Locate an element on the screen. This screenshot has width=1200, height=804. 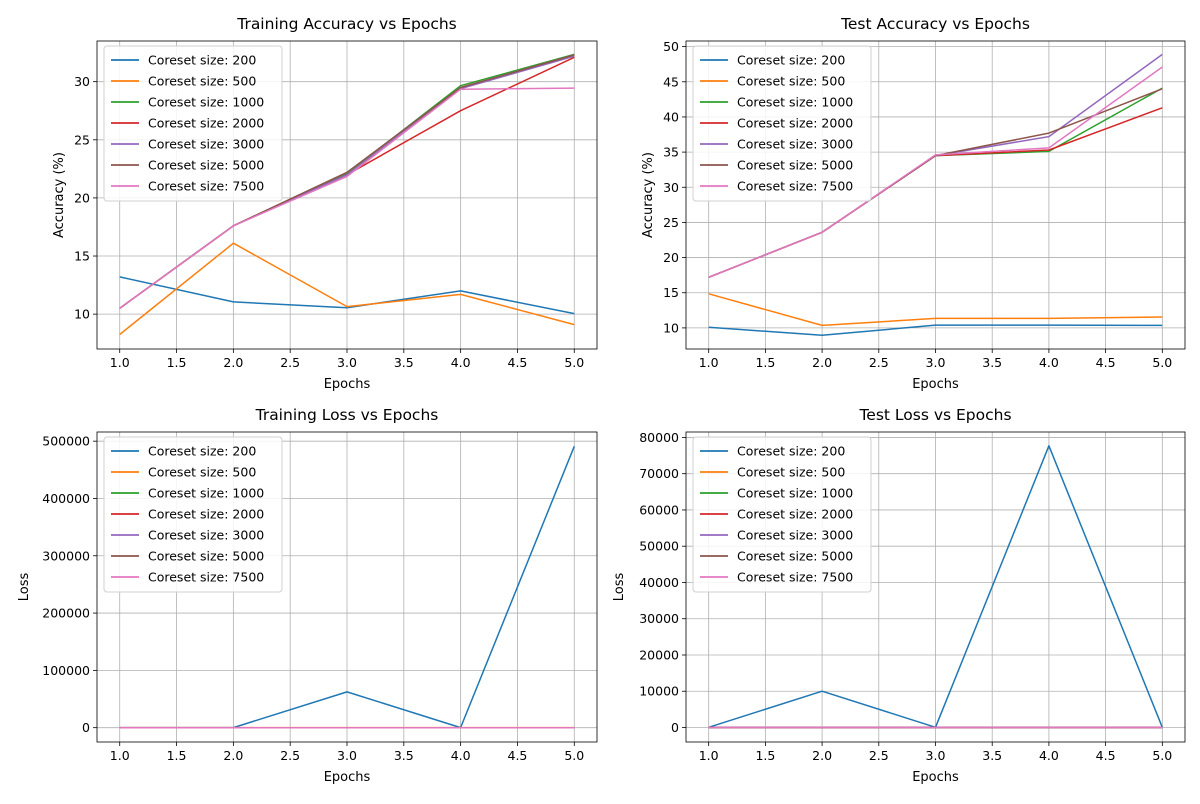
chart-title: Training Loss vs Epochs is located at coordinates (347, 415).